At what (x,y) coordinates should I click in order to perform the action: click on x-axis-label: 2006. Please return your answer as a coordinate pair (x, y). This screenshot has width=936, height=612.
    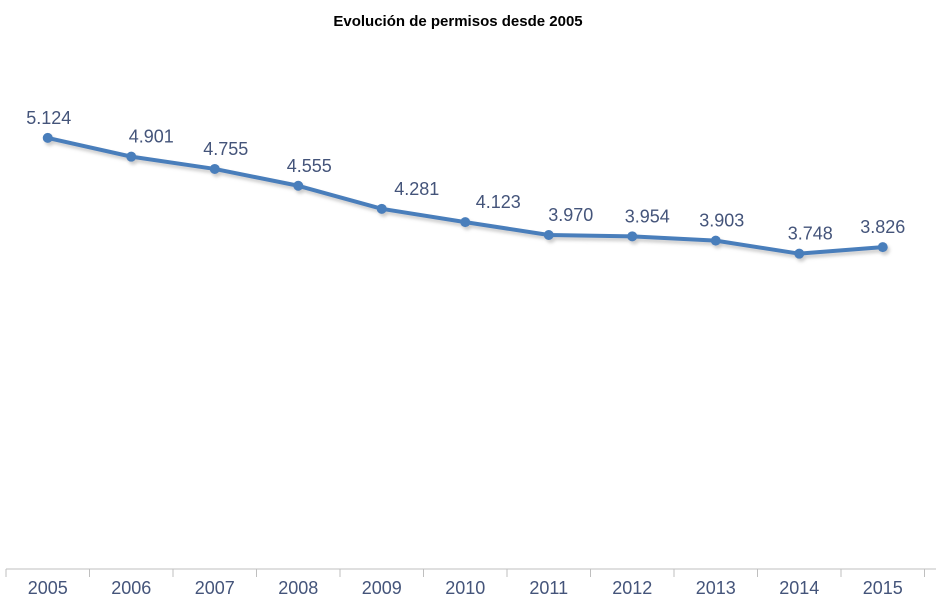
    Looking at the image, I should click on (131, 588).